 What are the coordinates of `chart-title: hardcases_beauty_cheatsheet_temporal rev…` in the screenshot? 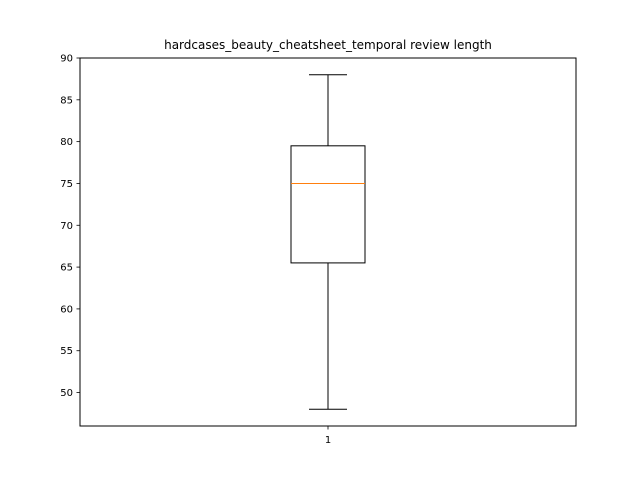 It's located at (328, 45).